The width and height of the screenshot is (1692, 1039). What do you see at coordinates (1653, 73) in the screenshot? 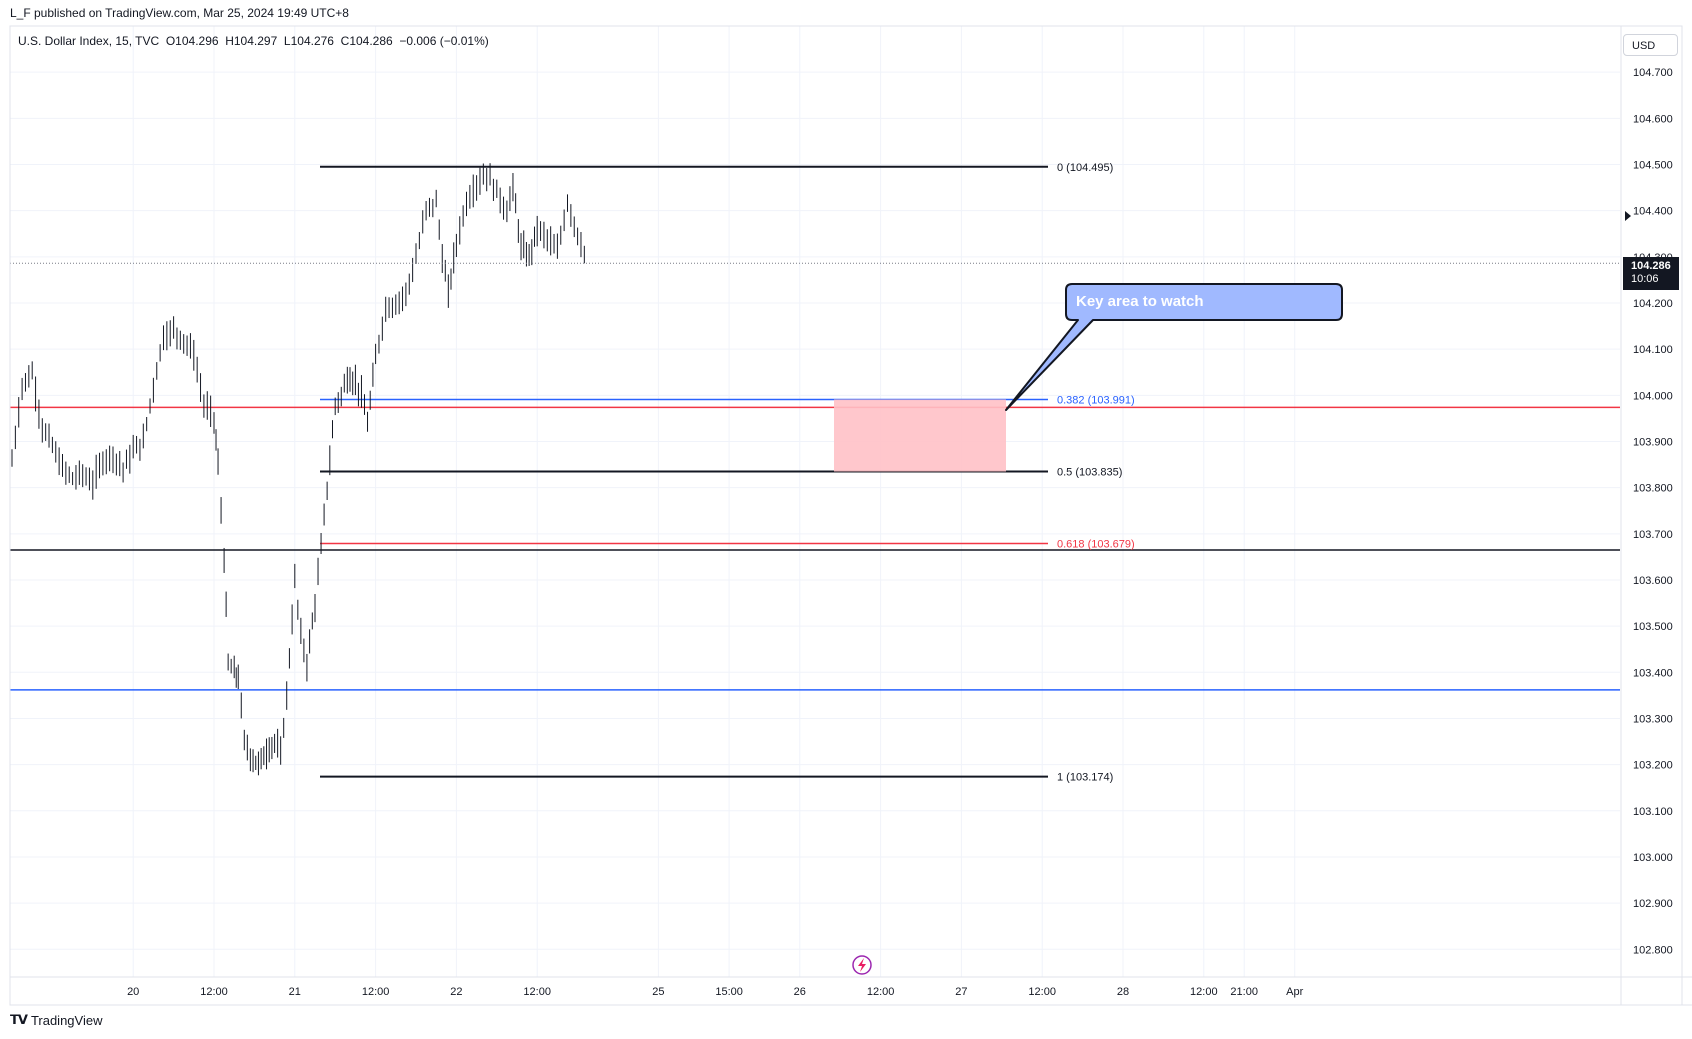
I see `price-tick-label: 104.700` at bounding box center [1653, 73].